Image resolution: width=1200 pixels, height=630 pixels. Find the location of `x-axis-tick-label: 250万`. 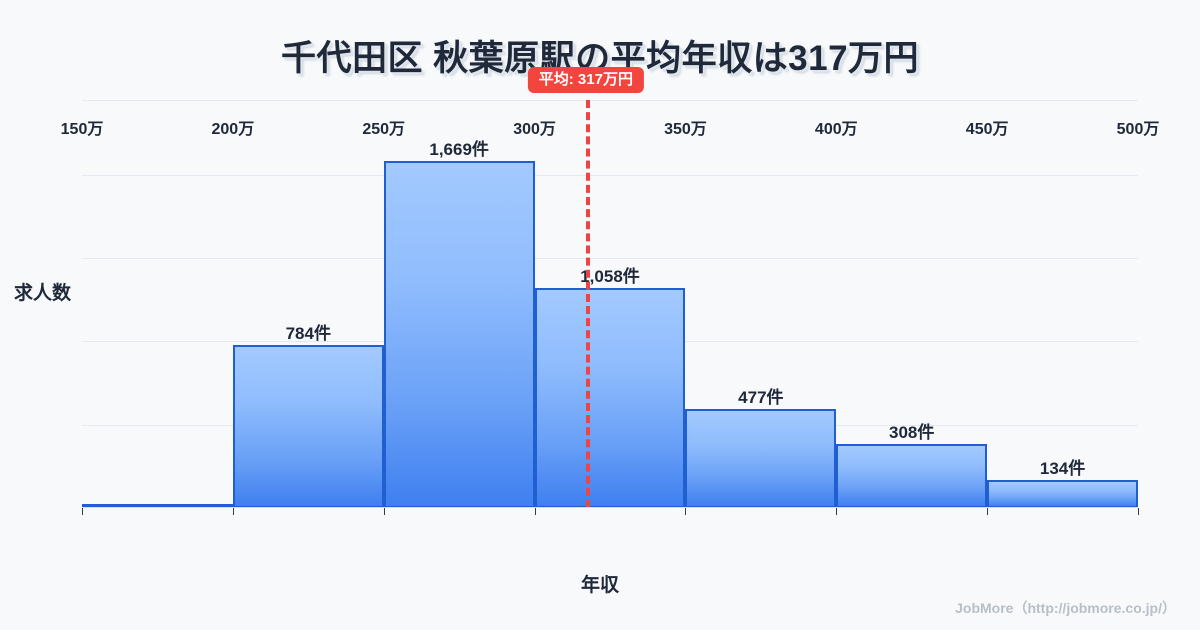

x-axis-tick-label: 250万 is located at coordinates (384, 129).